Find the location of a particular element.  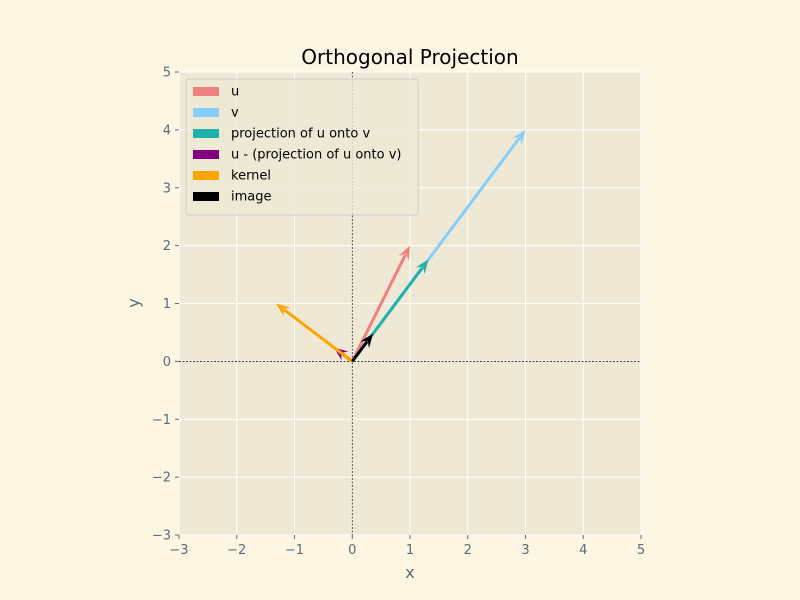

legend-label: u - (projection of u onto v) is located at coordinates (316, 155).